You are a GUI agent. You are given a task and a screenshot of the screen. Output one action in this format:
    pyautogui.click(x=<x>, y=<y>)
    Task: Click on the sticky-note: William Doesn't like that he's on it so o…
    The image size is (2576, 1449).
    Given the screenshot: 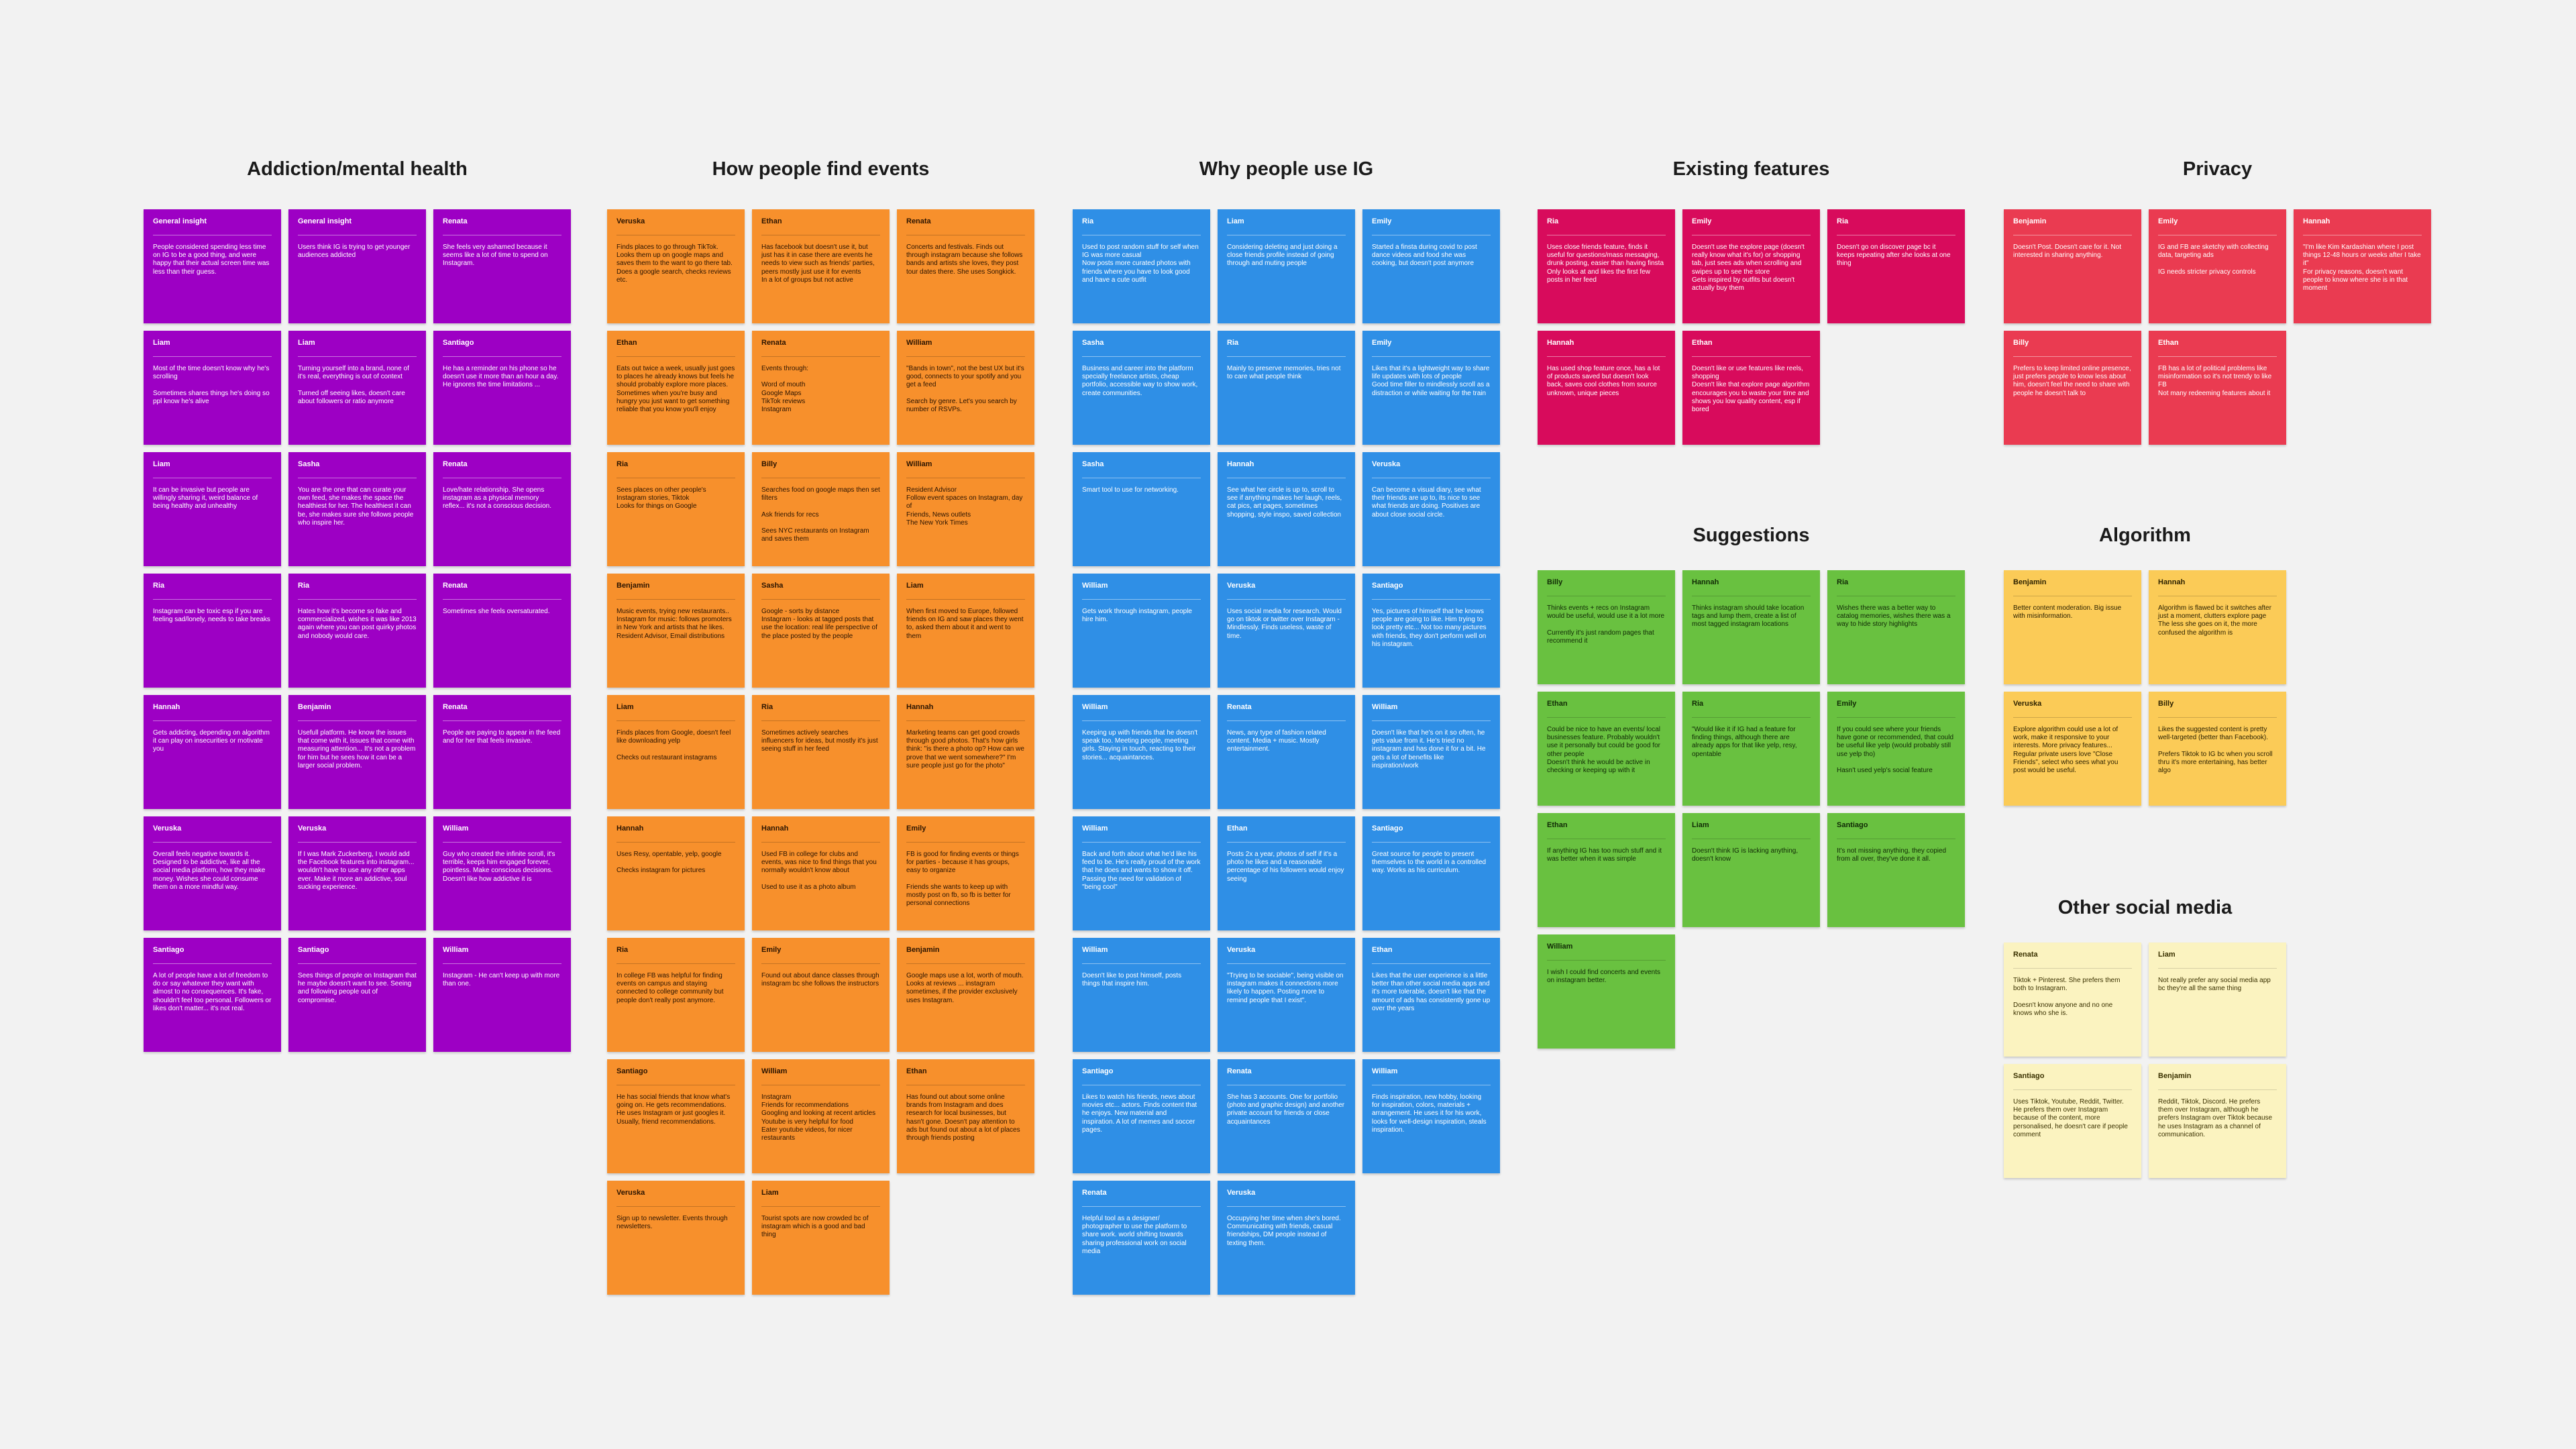 What is the action you would take?
    pyautogui.click(x=1431, y=752)
    